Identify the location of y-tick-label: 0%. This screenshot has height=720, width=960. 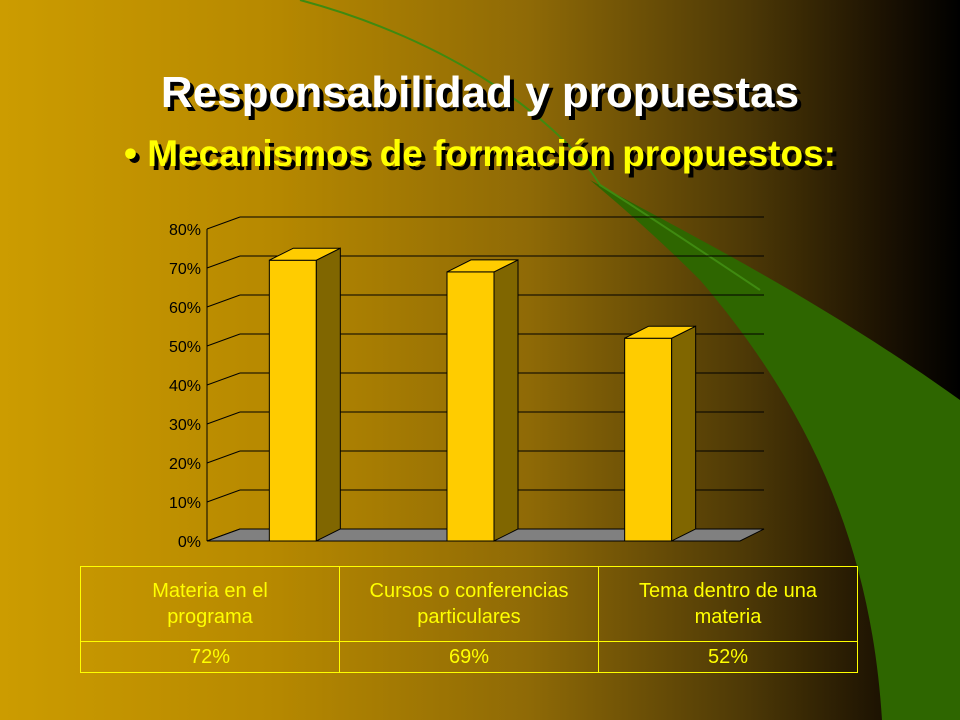
(189, 542).